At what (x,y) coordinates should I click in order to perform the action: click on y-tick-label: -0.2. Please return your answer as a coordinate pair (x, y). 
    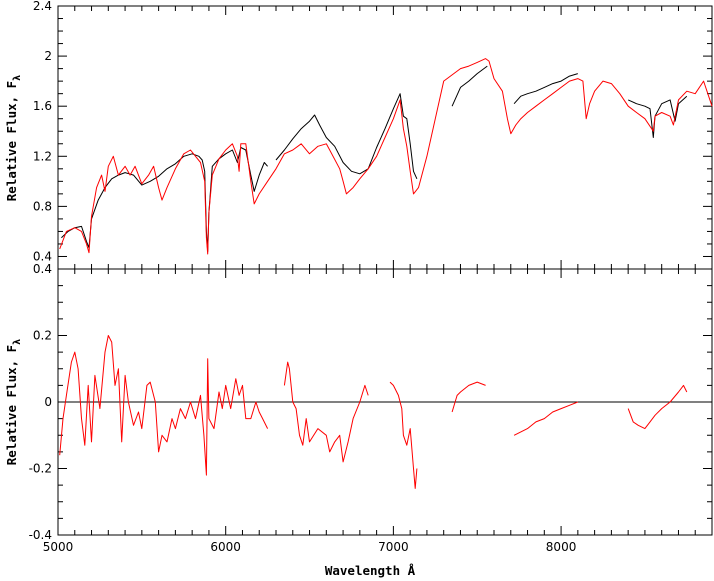
    Looking at the image, I should click on (40, 469).